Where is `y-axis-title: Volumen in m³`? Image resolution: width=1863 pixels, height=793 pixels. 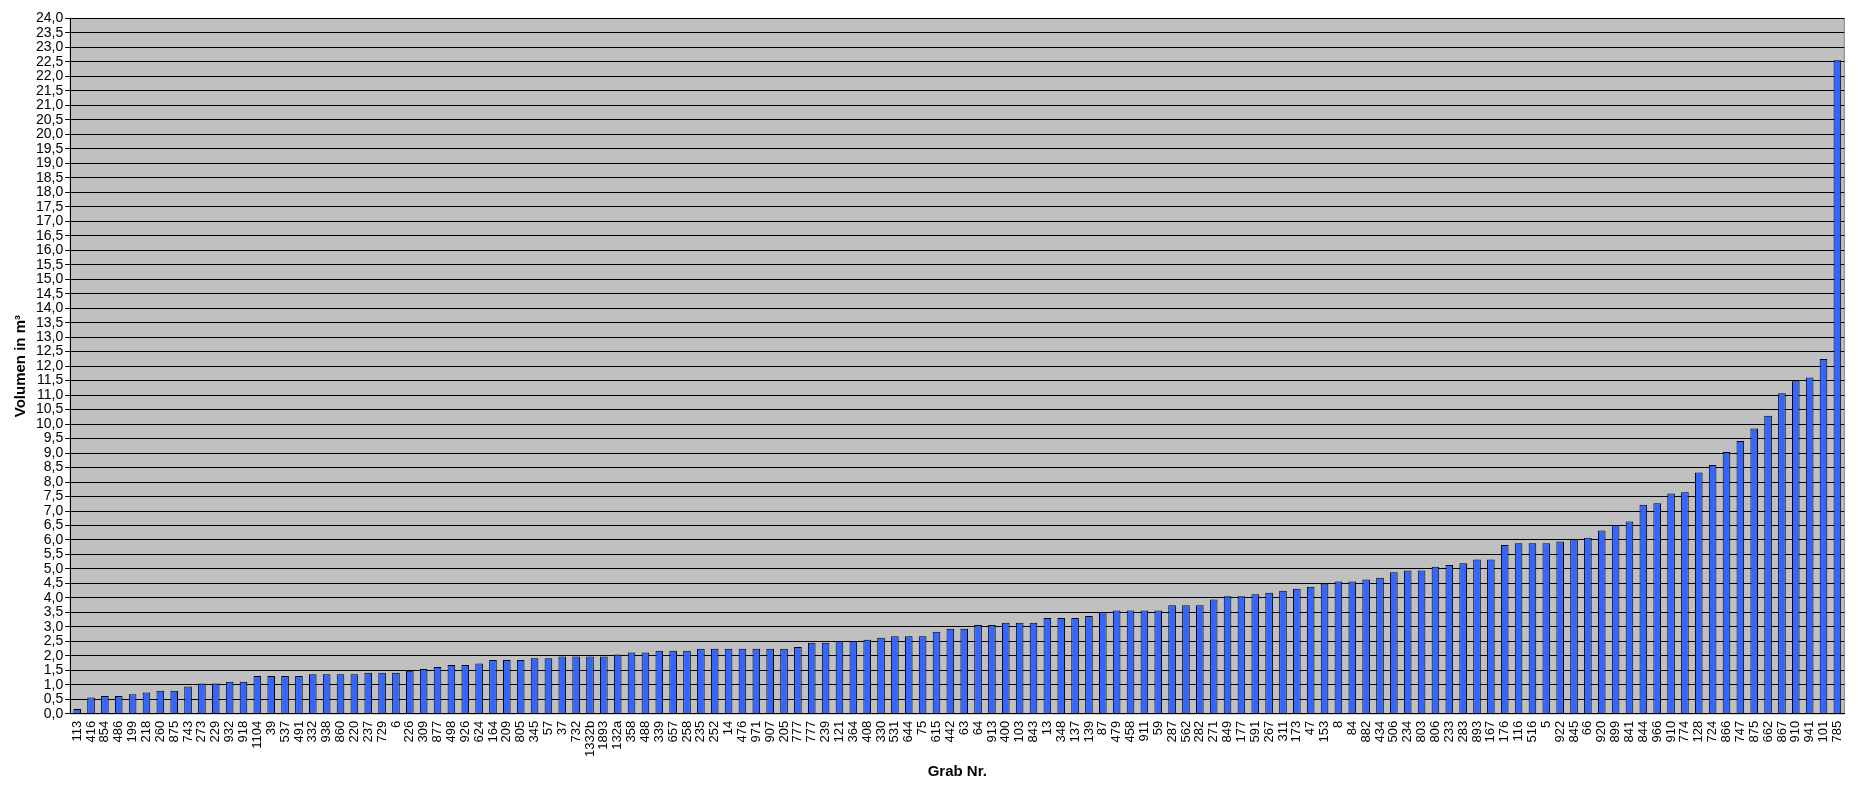
y-axis-title: Volumen in m³ is located at coordinates (20, 366).